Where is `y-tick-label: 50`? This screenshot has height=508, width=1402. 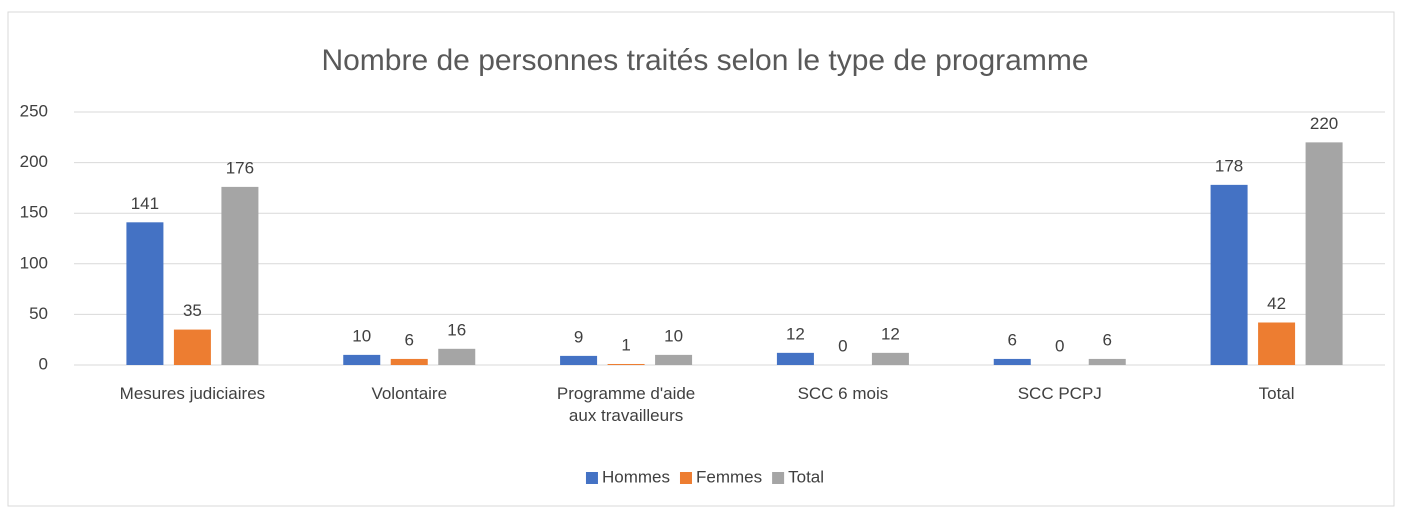
y-tick-label: 50 is located at coordinates (38, 313).